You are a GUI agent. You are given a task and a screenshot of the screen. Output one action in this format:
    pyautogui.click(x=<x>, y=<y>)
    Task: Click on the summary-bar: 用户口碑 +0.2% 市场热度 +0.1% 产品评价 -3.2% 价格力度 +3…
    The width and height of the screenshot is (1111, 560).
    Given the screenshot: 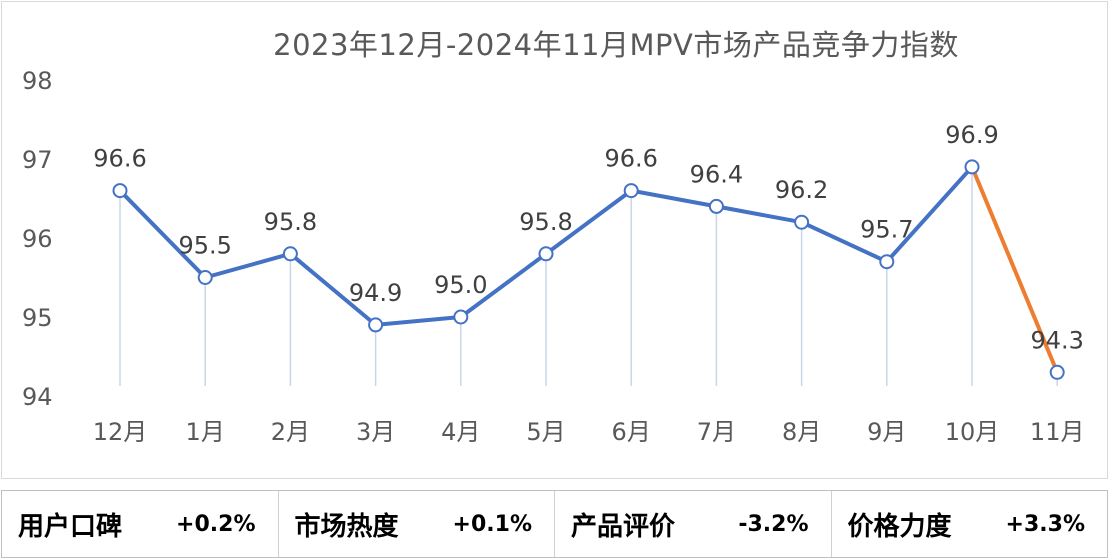 What is the action you would take?
    pyautogui.click(x=554, y=524)
    